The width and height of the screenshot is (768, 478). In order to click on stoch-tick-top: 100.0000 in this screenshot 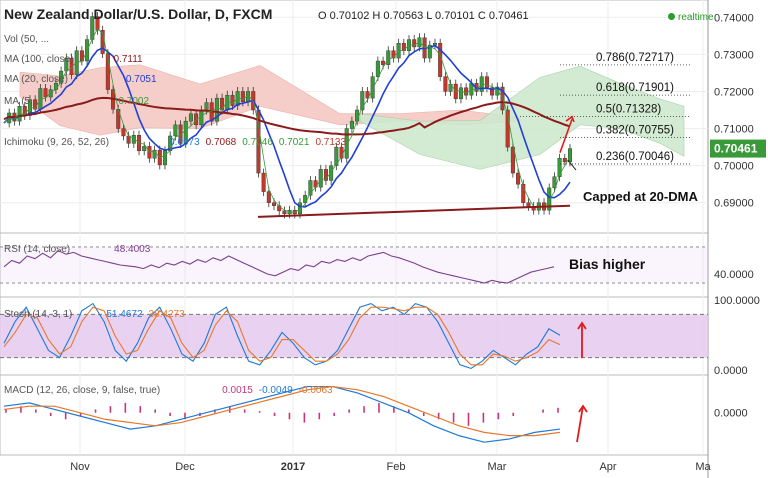, I will do `click(737, 301)`.